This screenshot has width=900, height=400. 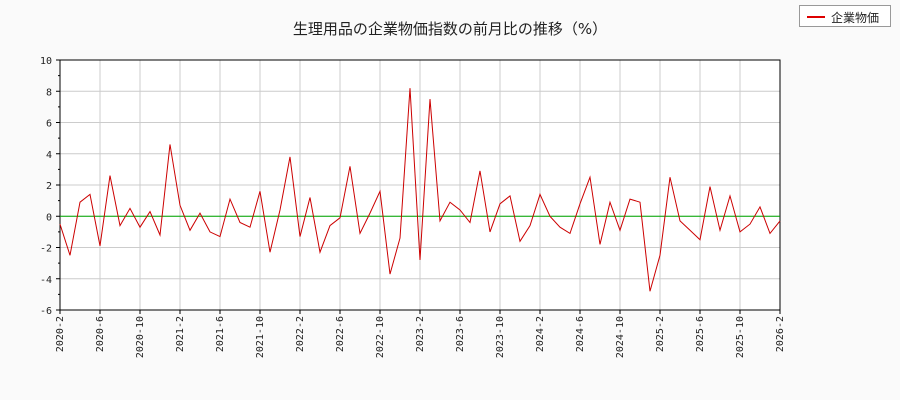 I want to click on x-tick-label: 2025-6, so click(x=700, y=334).